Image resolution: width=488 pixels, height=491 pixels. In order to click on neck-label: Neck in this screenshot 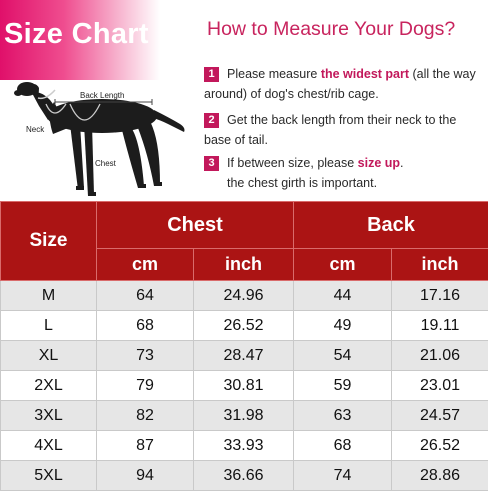, I will do `click(35, 129)`.